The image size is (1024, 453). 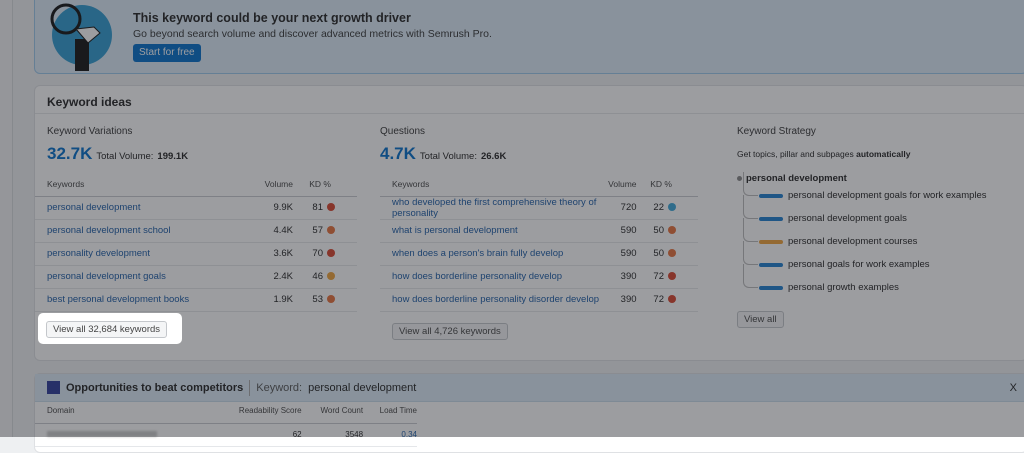 I want to click on view-all-strategy-button: View all, so click(x=760, y=319).